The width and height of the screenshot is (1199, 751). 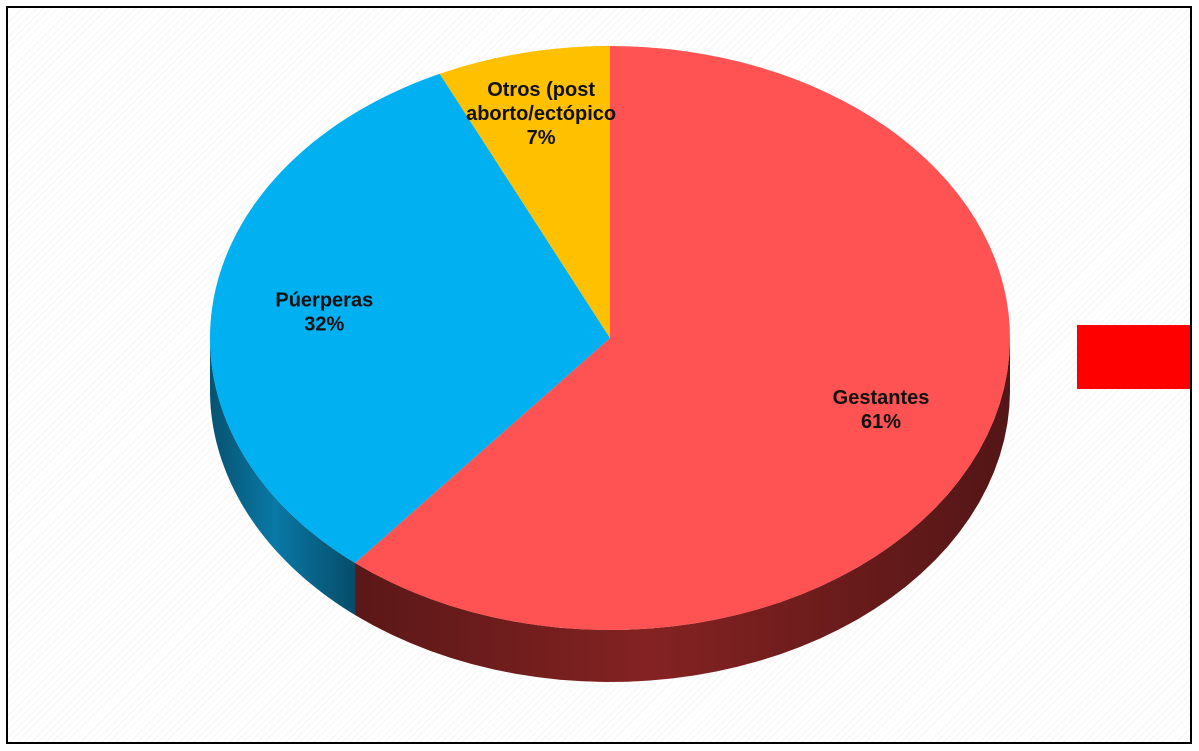 I want to click on data-label-line: Gestantes, so click(x=881, y=398).